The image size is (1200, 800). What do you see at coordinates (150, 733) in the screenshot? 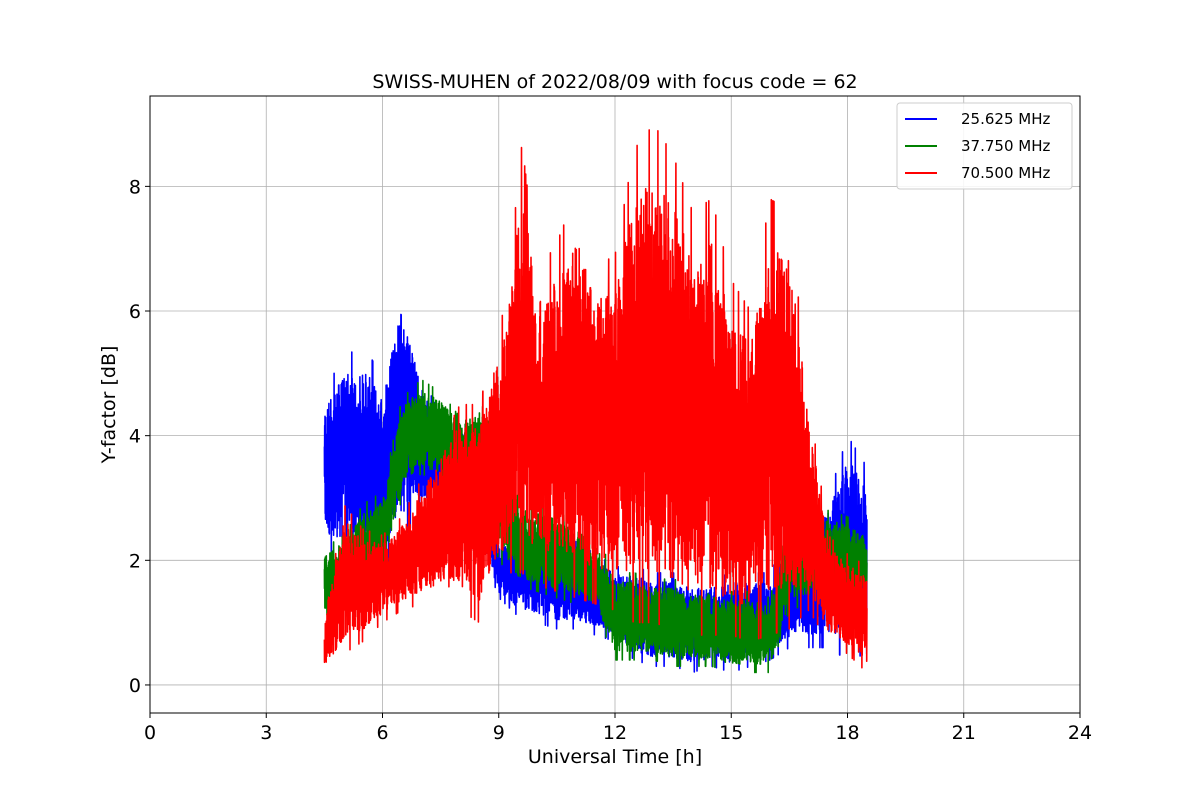
I see `x-tick-label: 0` at bounding box center [150, 733].